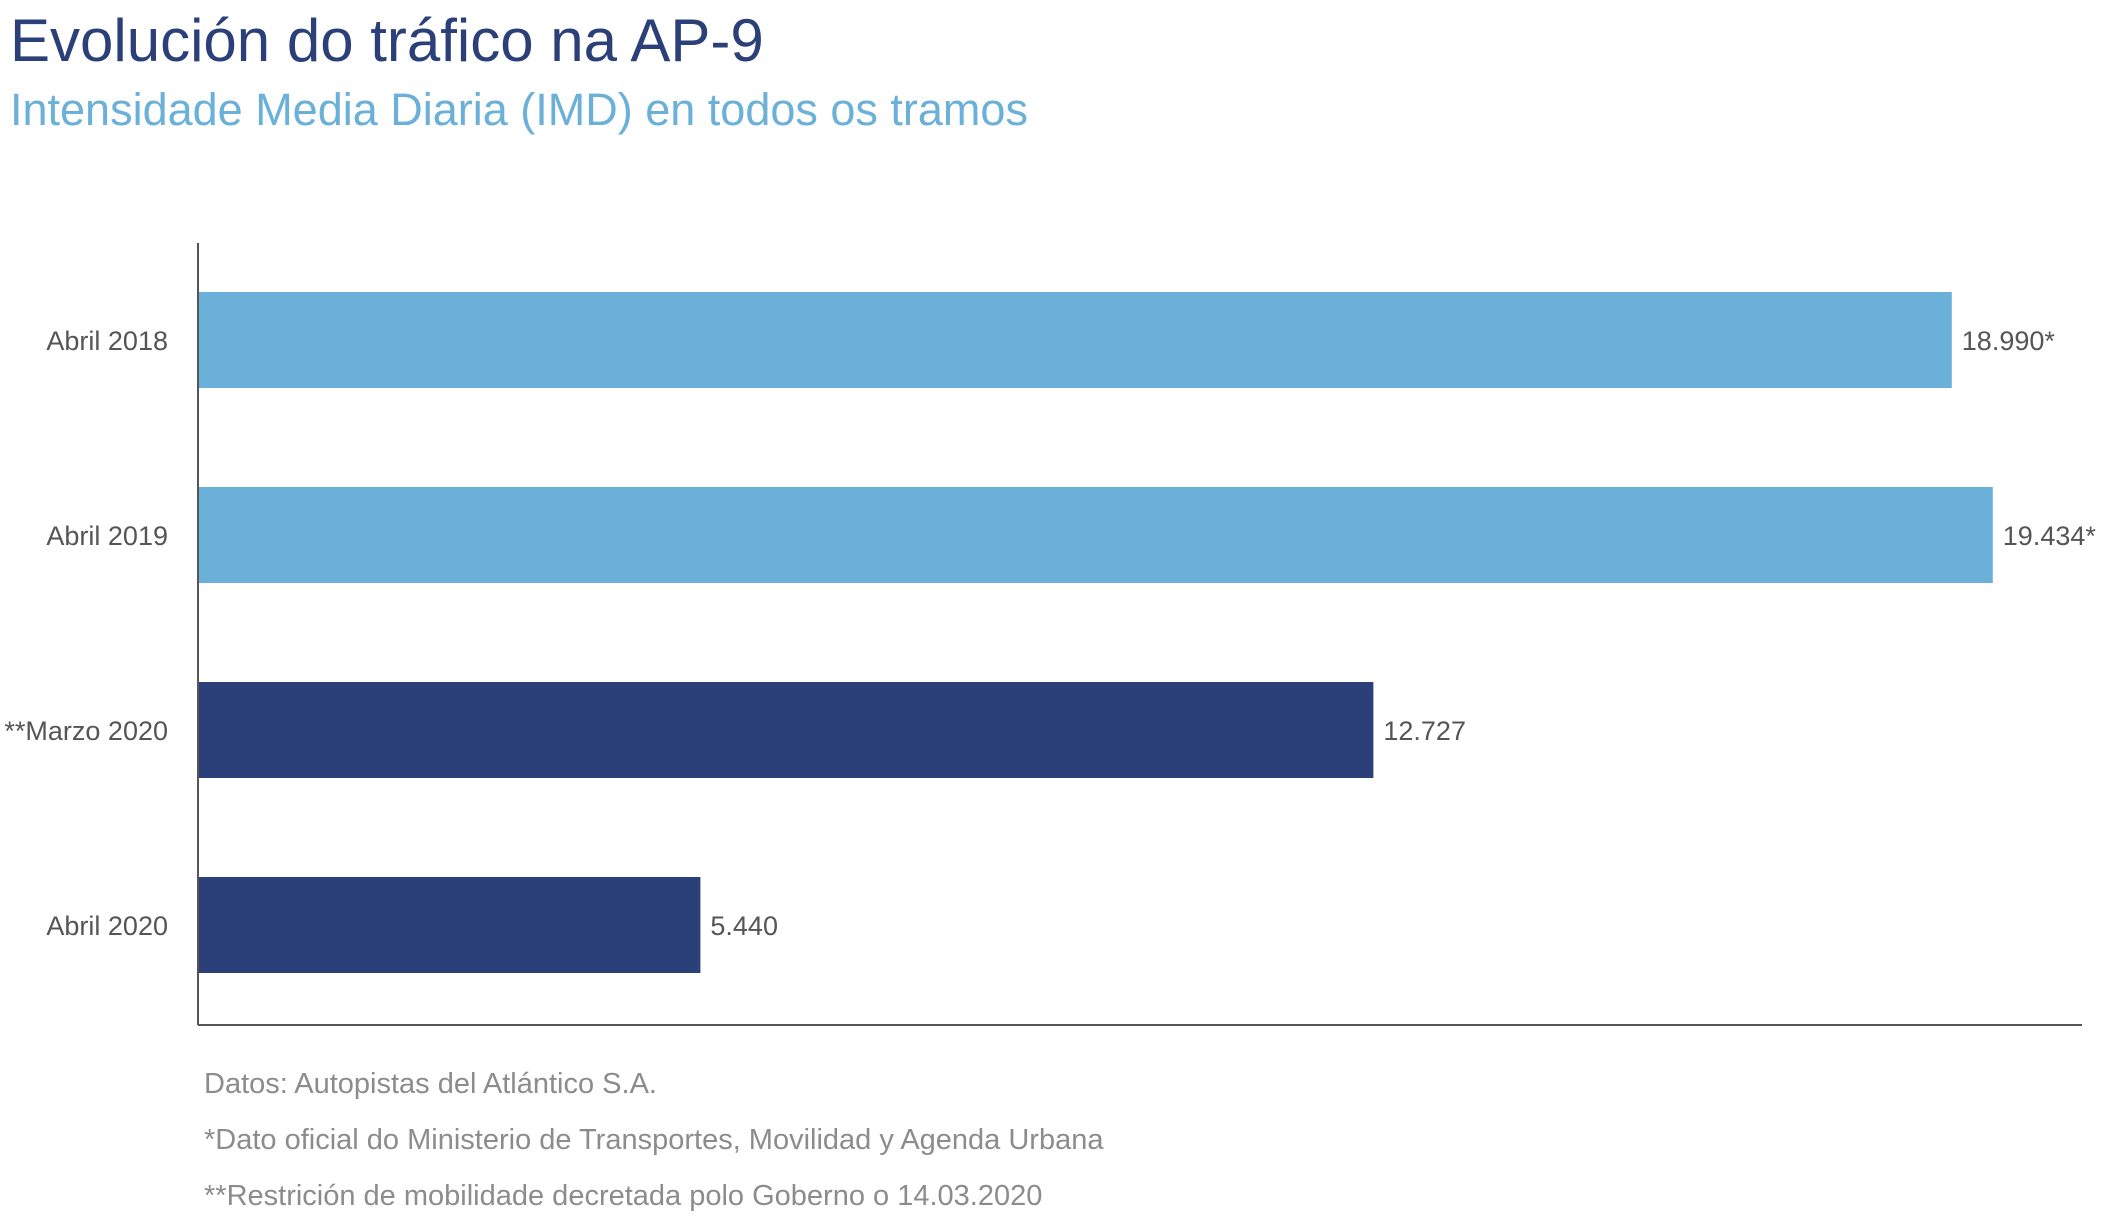 This screenshot has height=1228, width=2108. I want to click on category-label-3: **Marzo 2020, so click(86, 731).